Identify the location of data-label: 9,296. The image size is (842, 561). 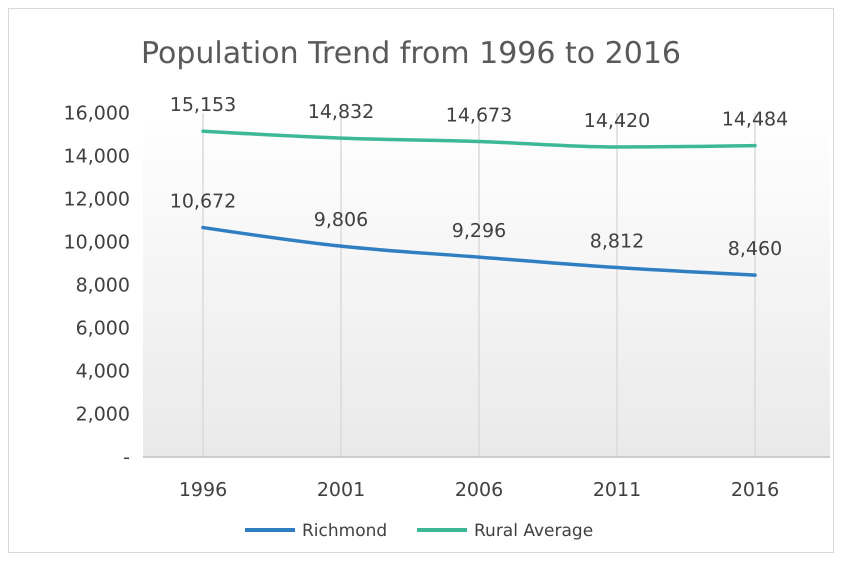
(479, 231).